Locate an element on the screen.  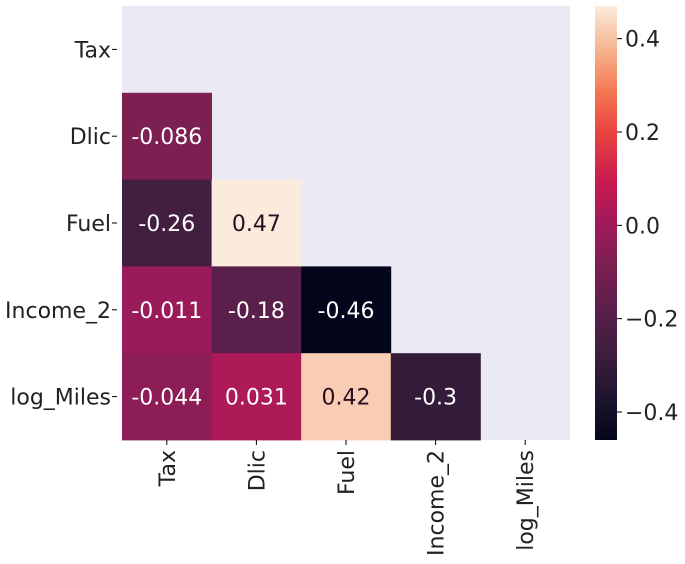
cell-value-label: 0.031 is located at coordinates (256, 398).